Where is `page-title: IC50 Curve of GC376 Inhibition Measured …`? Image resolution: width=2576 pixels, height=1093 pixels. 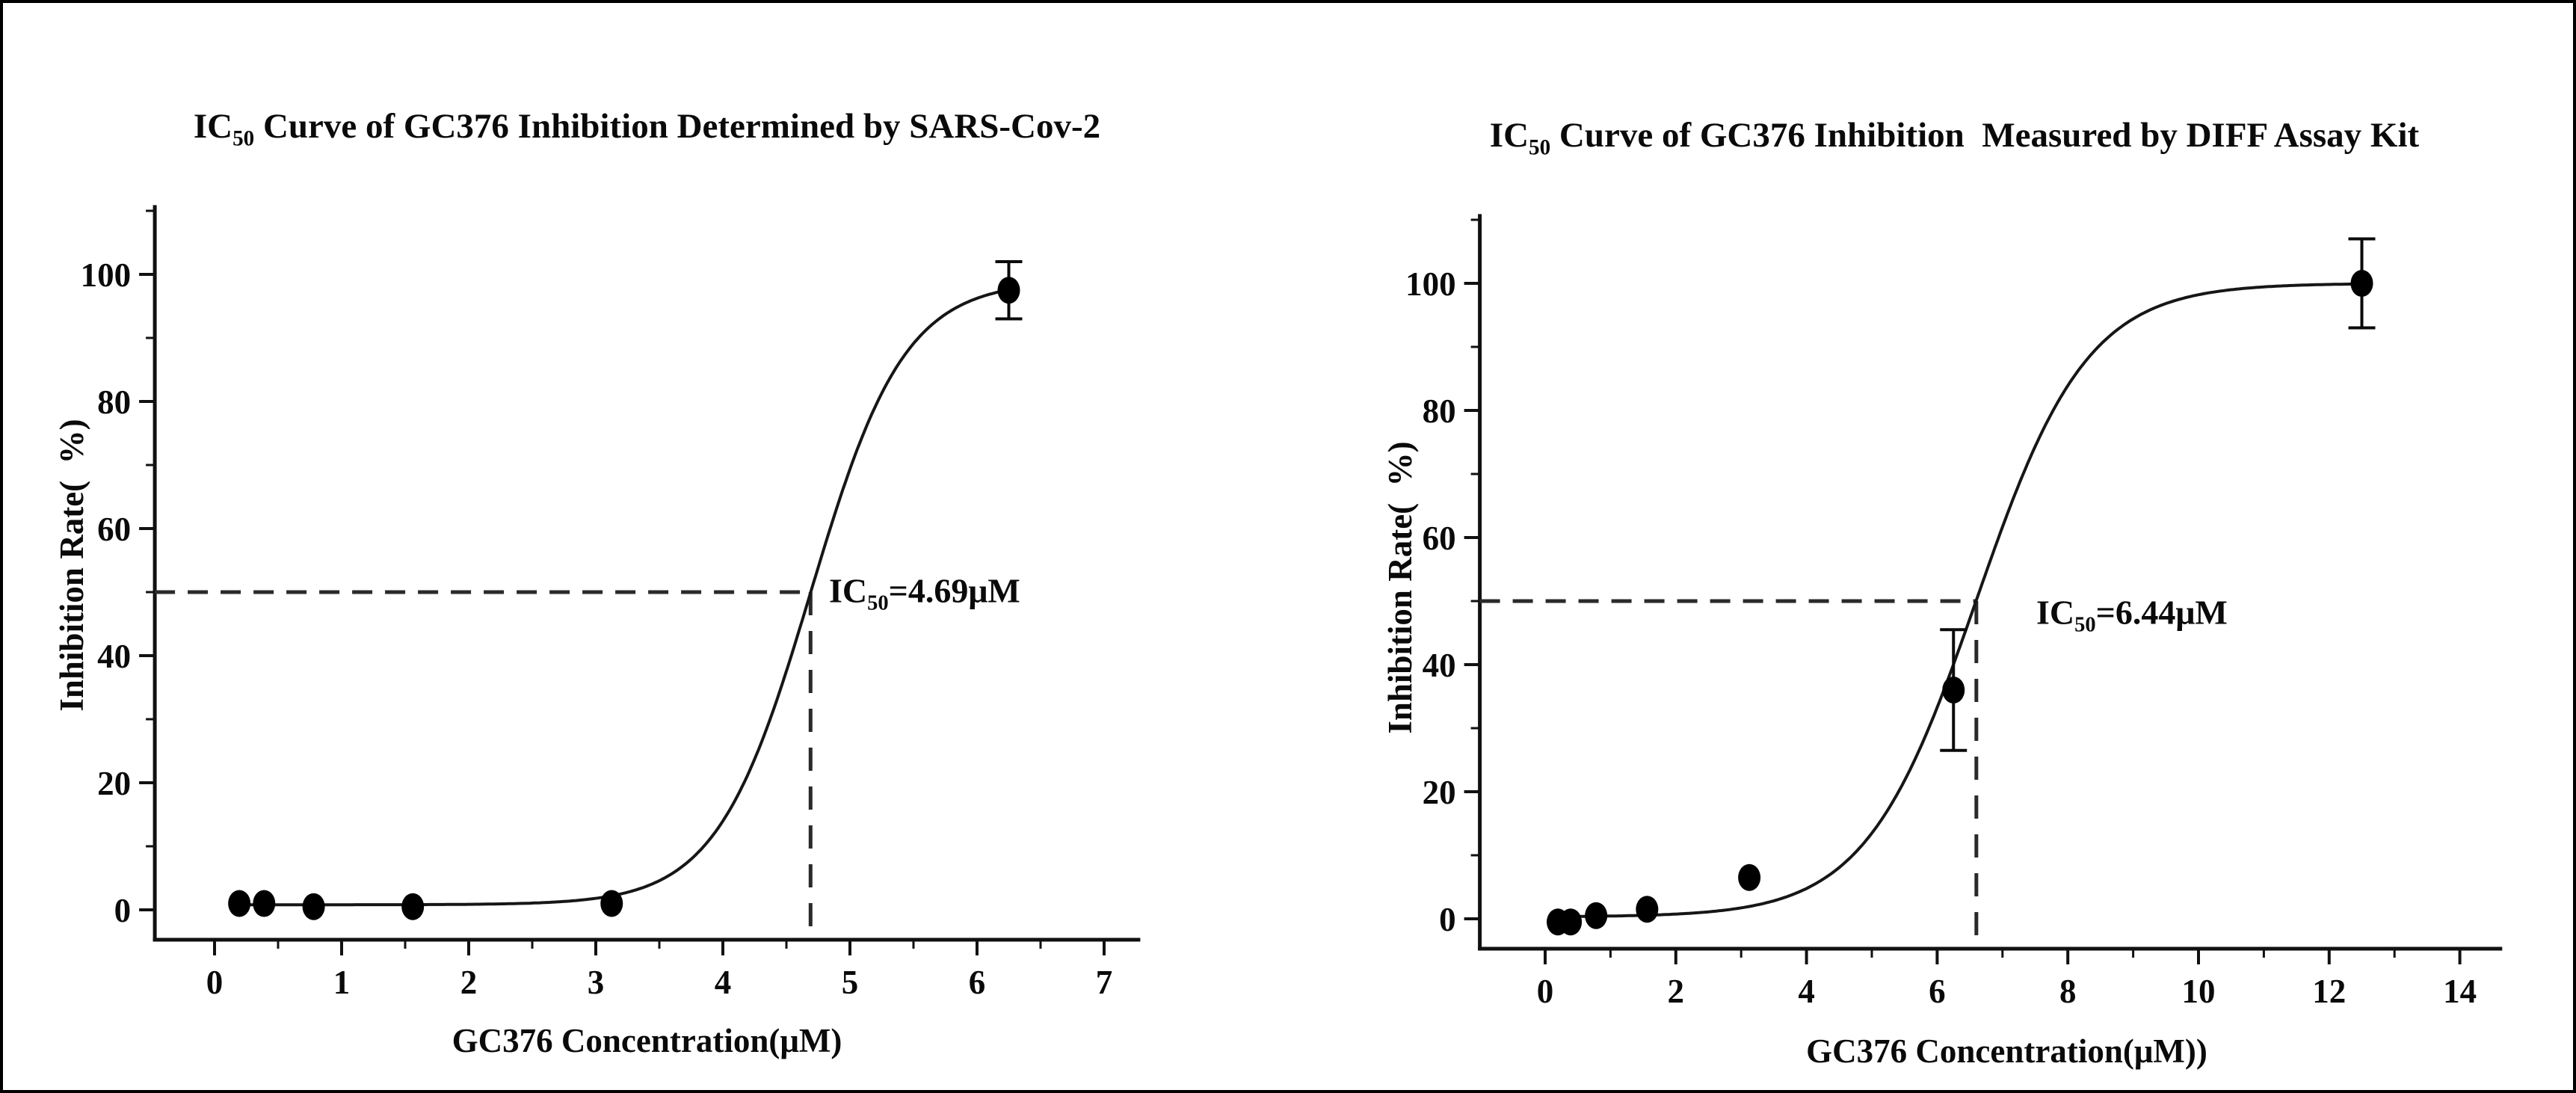 page-title: IC50 Curve of GC376 Inhibition Measured … is located at coordinates (1953, 137).